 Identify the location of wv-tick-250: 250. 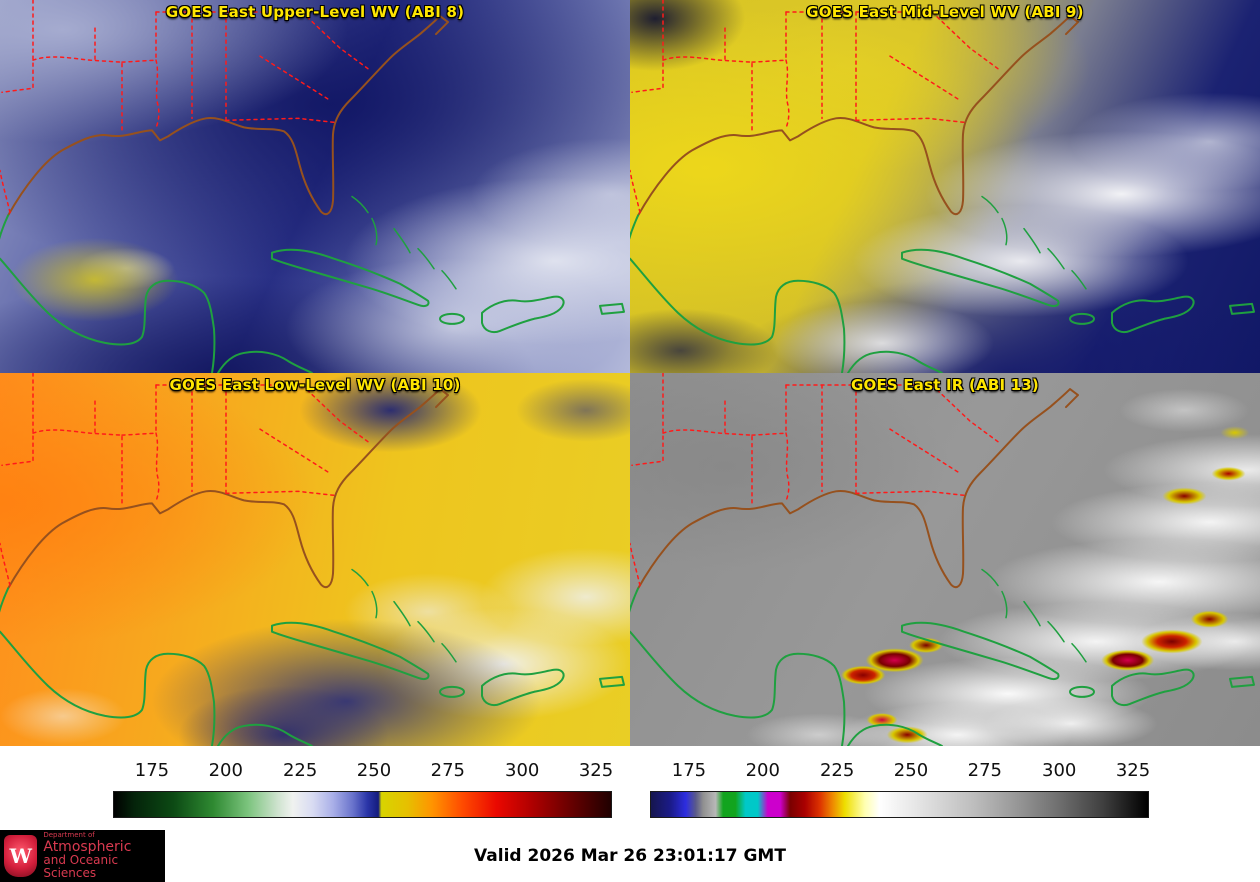
(374, 770).